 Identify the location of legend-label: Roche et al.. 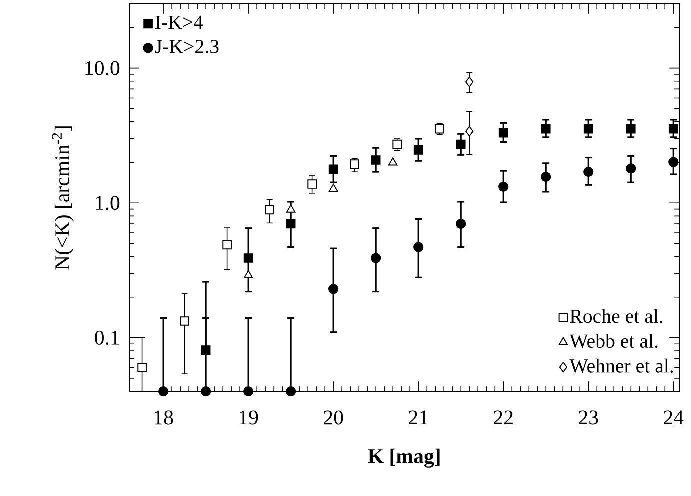
(616, 316).